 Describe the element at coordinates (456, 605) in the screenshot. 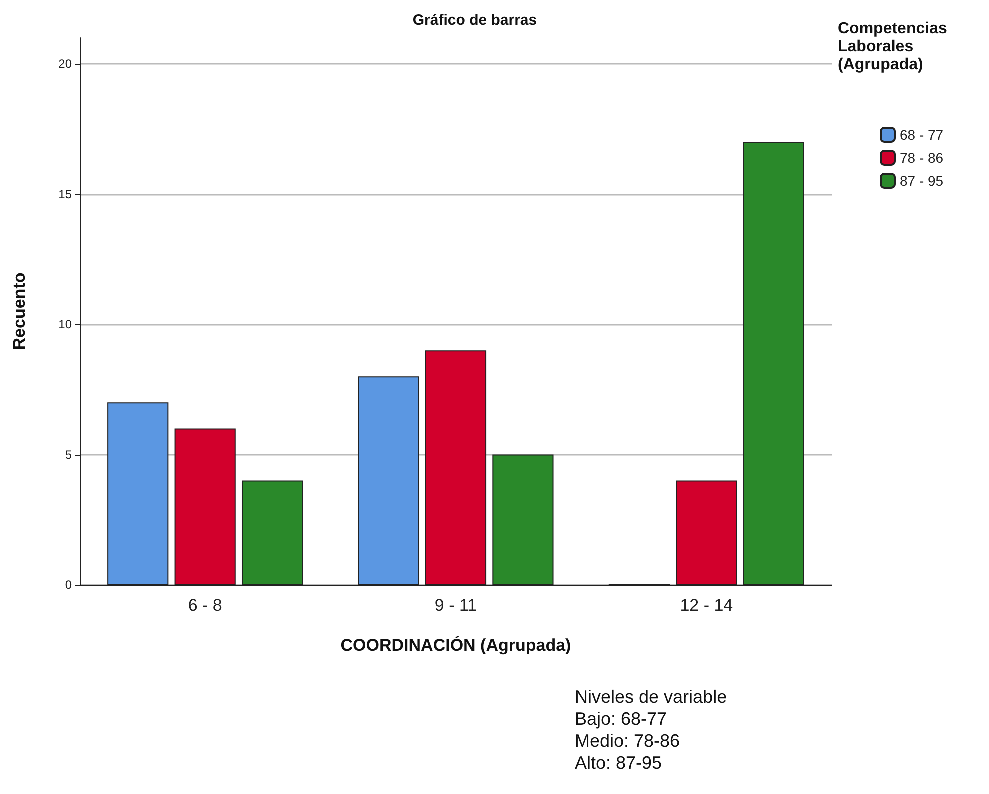

I see `x-tick-label: 9 - 11` at that location.